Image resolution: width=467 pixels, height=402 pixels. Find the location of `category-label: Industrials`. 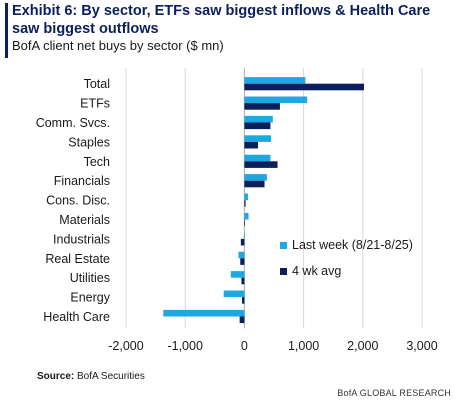

category-label: Industrials is located at coordinates (81, 239).